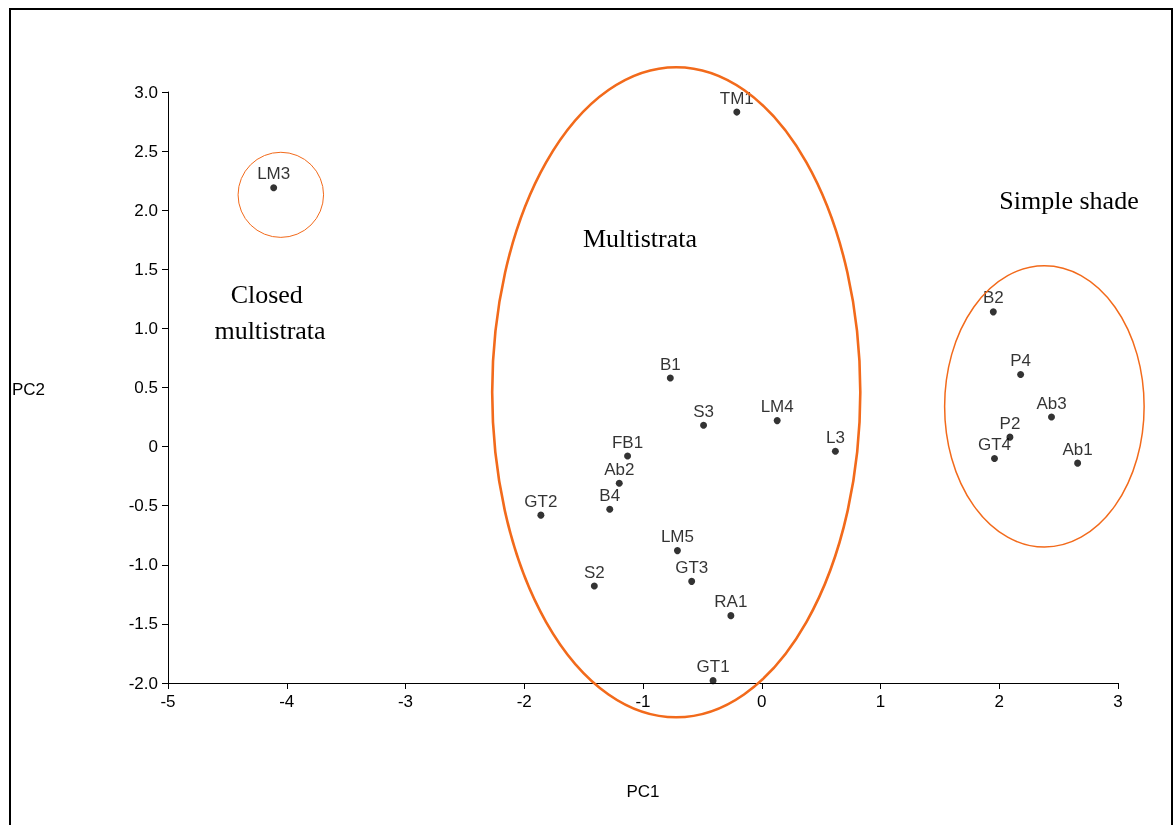 Image resolution: width=1175 pixels, height=825 pixels. I want to click on x-tick-label: -2, so click(524, 701).